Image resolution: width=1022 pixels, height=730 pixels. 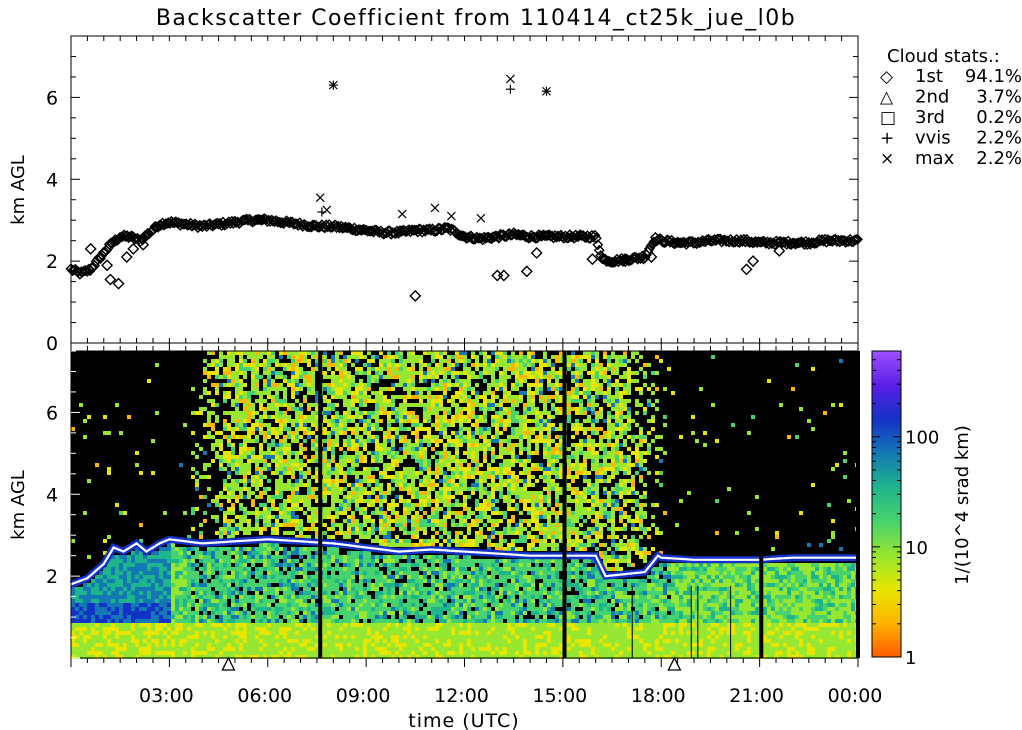 What do you see at coordinates (888, 118) in the screenshot?
I see `legend-square-symbol: □` at bounding box center [888, 118].